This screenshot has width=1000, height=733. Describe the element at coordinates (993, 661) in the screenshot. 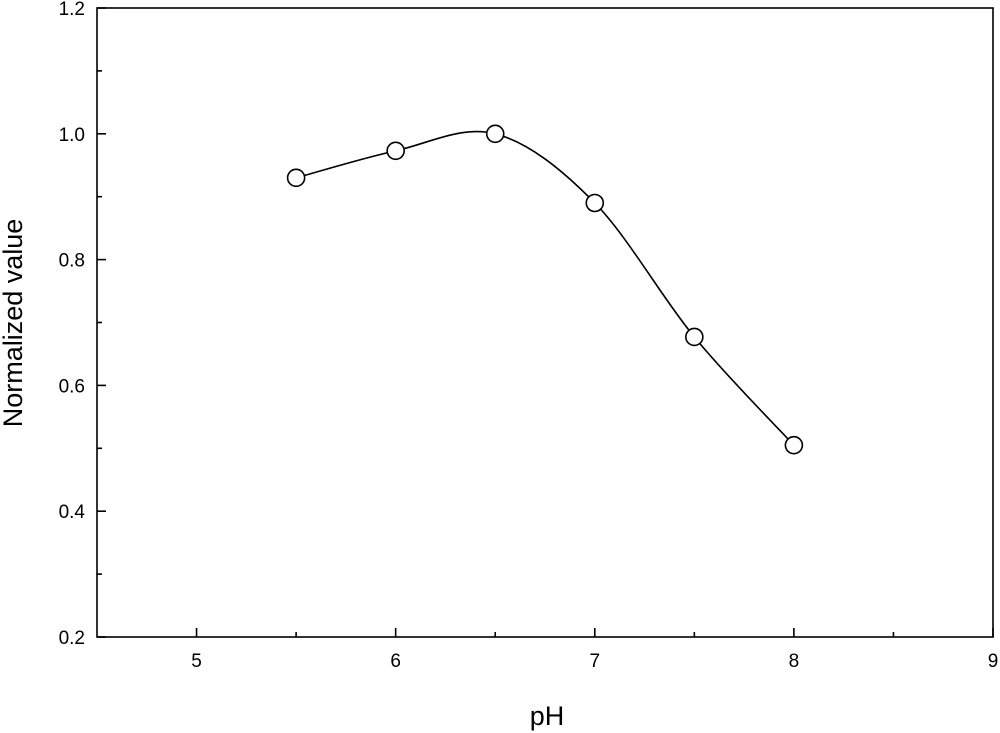

I see `x-tick-label: 9` at that location.